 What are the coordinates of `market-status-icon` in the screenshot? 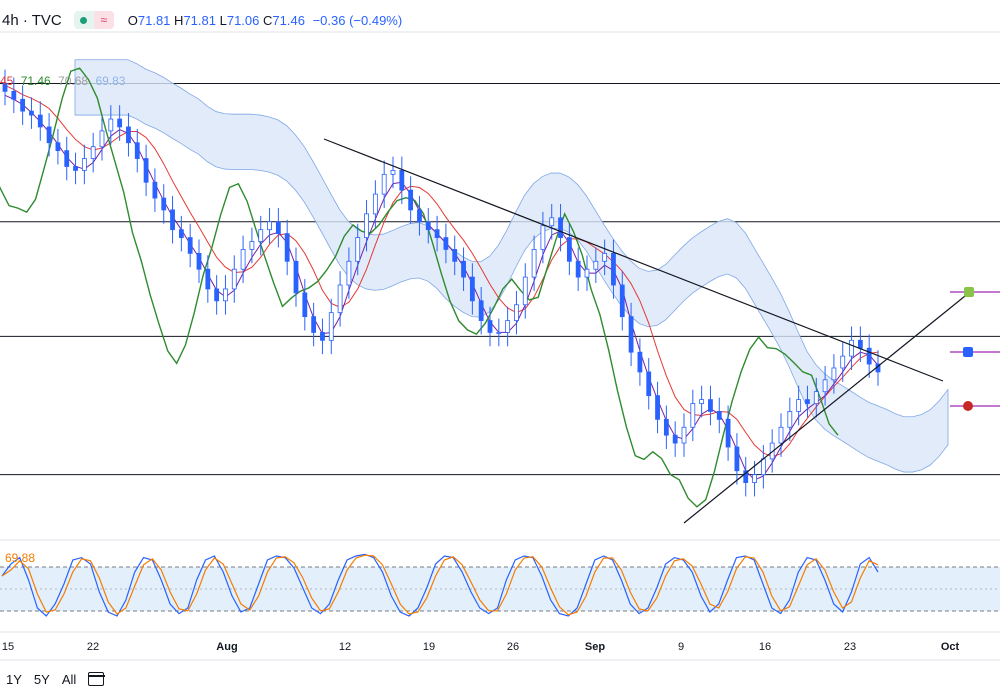 It's located at (83, 20).